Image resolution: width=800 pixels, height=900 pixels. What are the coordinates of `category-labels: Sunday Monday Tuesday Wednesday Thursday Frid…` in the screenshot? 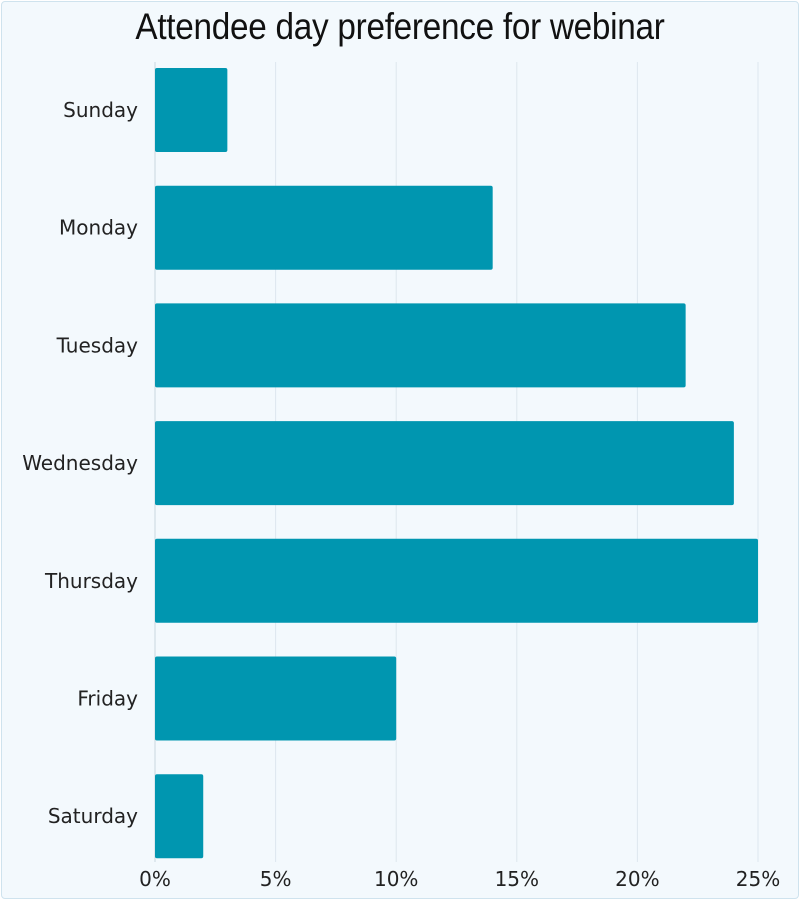 It's located at (80, 463).